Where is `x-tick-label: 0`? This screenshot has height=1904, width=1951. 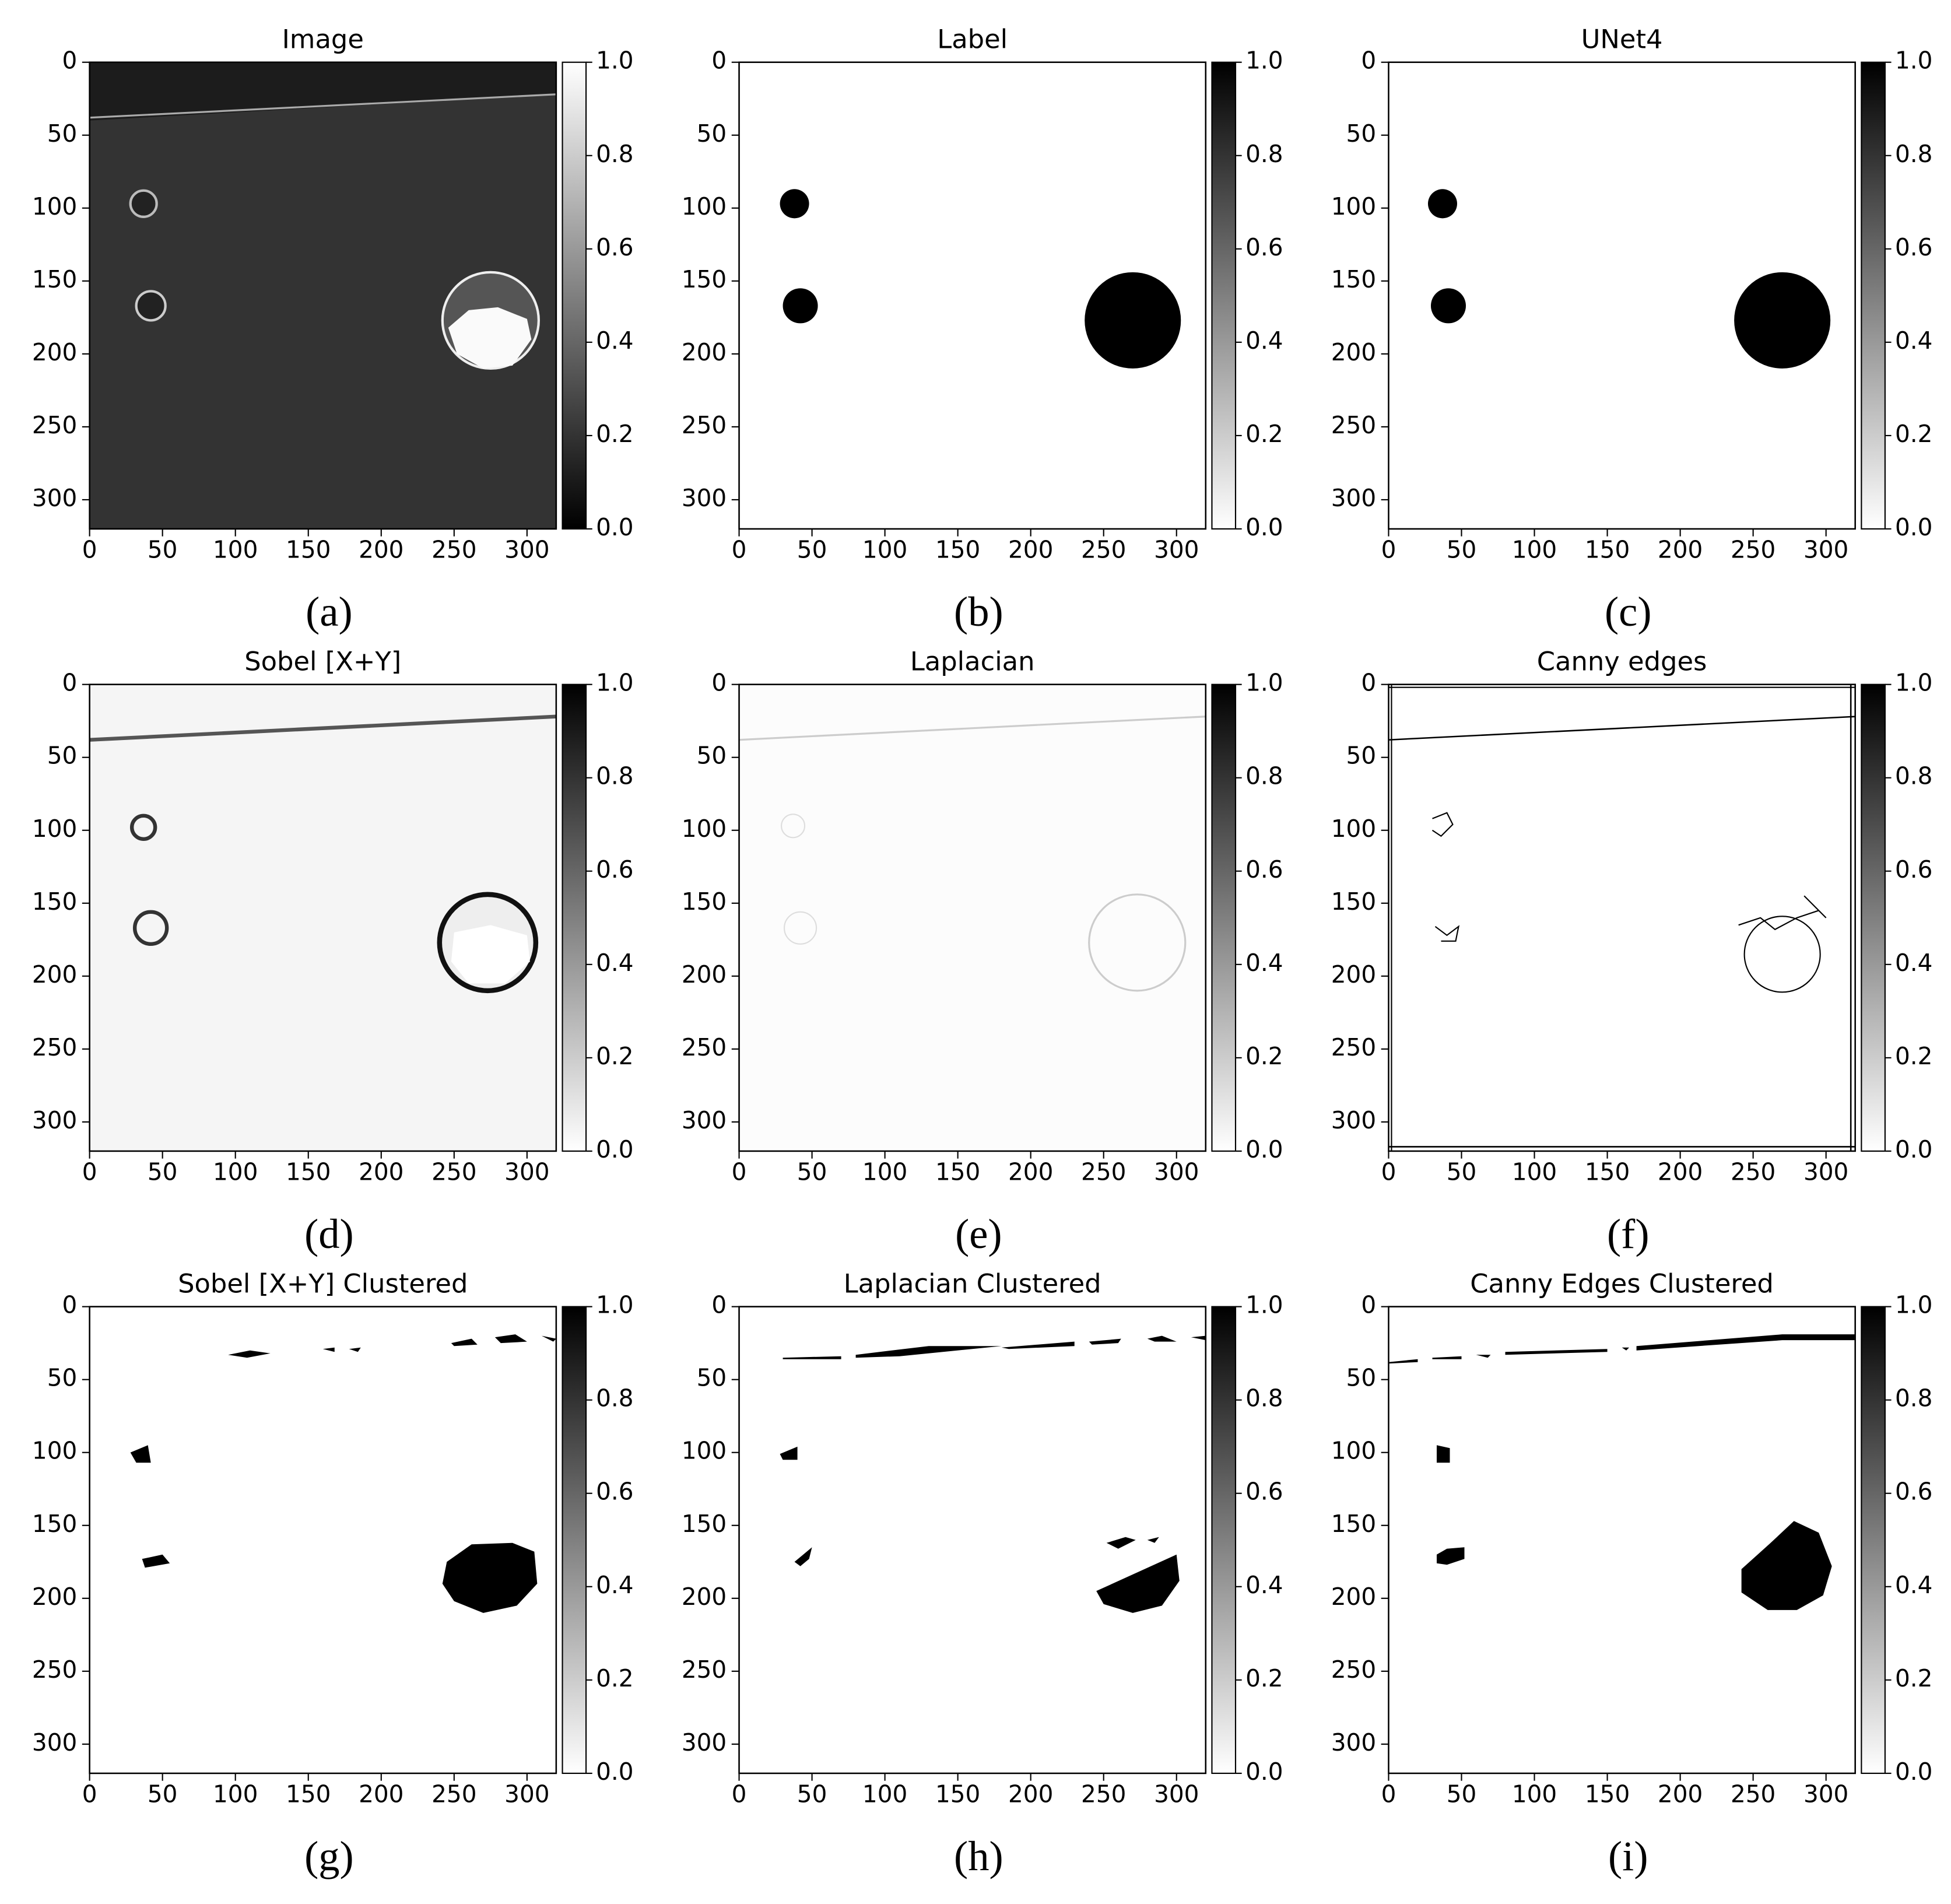
x-tick-label: 0 is located at coordinates (89, 1794).